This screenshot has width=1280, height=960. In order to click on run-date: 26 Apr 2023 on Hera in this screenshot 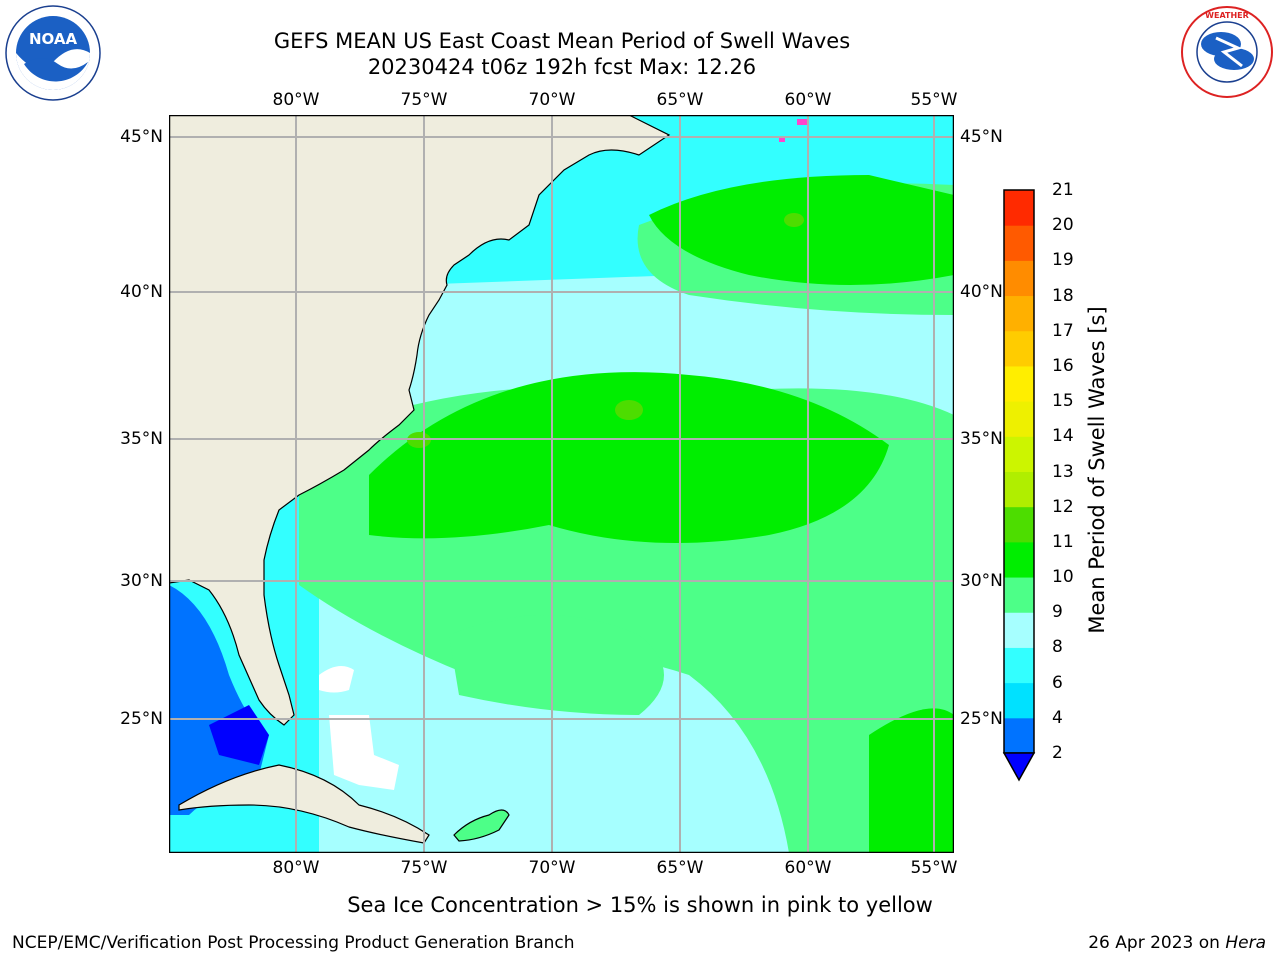, I will do `click(1177, 943)`.